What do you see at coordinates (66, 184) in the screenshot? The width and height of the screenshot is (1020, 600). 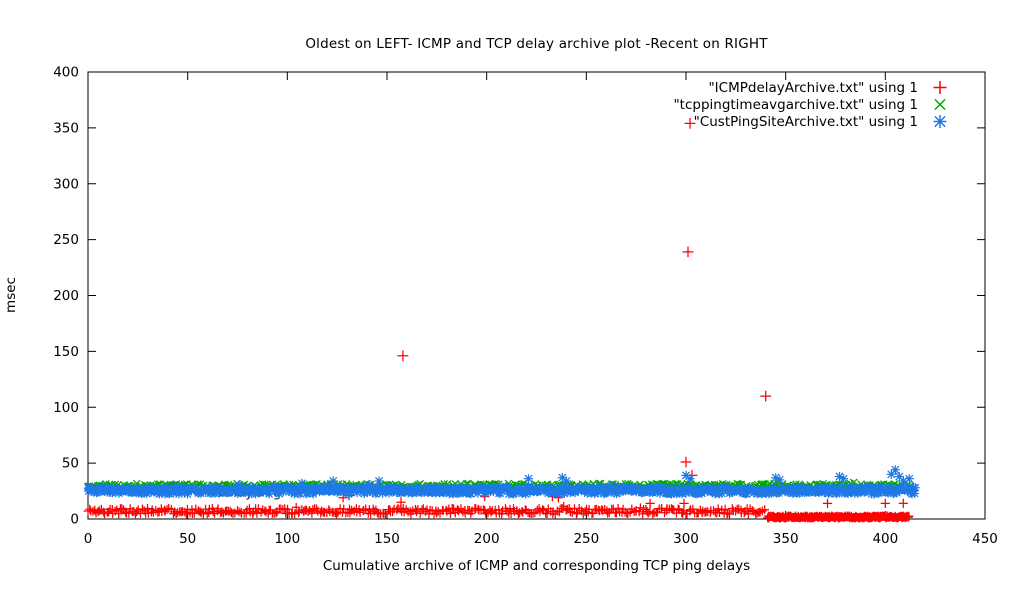 I see `y-tick-label: 300` at bounding box center [66, 184].